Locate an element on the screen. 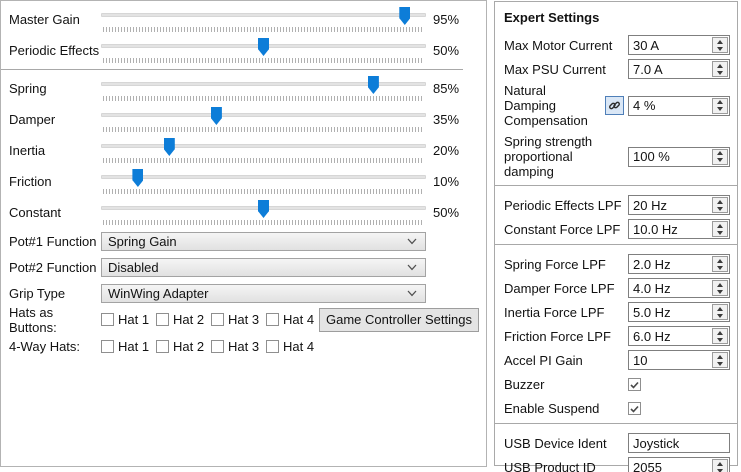 This screenshot has width=741, height=472. hat2-button-checkbox: Hat 2 is located at coordinates (183, 319).